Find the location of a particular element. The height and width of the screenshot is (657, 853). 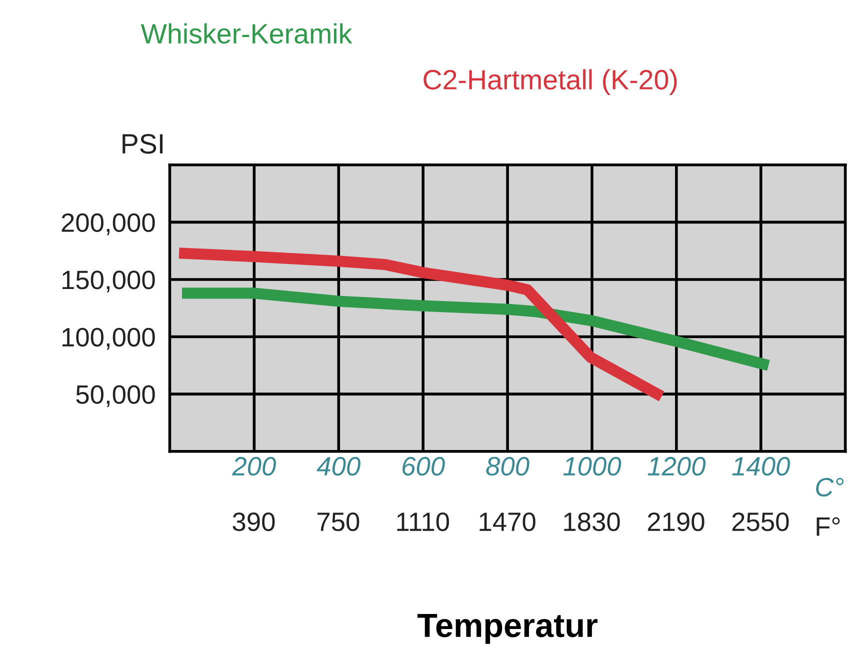

y-axis-title: PSI is located at coordinates (142, 144).